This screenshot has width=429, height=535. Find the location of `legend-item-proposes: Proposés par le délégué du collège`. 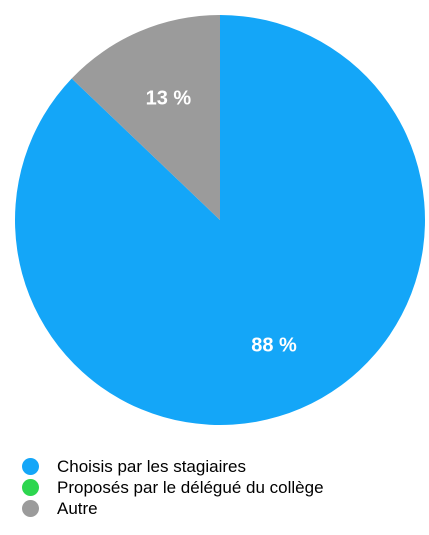

legend-item-proposes: Proposés par le délégué du collège is located at coordinates (173, 487).